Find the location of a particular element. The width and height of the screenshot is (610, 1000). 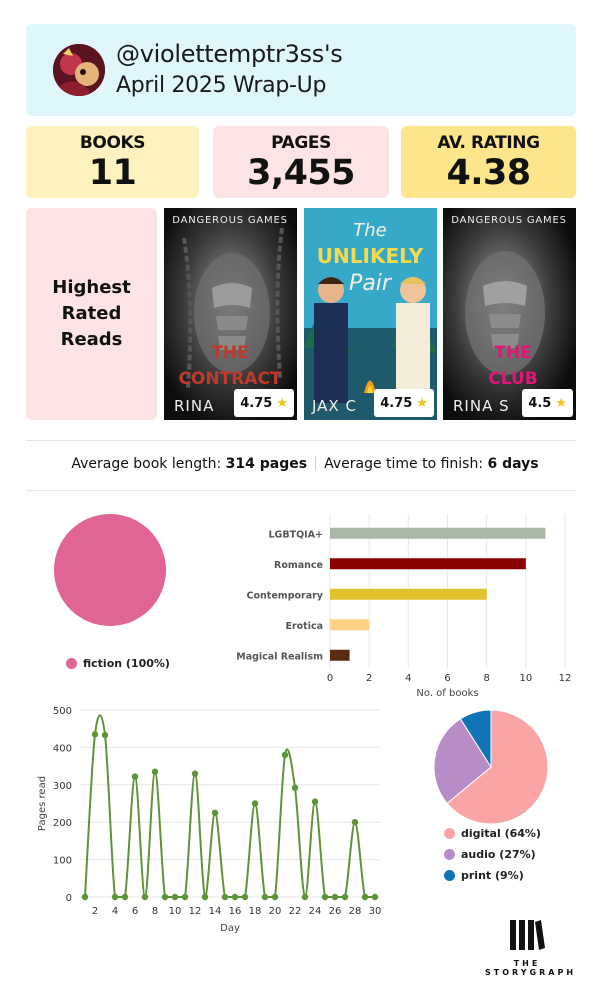

bar-category-label: Erotica is located at coordinates (304, 626).